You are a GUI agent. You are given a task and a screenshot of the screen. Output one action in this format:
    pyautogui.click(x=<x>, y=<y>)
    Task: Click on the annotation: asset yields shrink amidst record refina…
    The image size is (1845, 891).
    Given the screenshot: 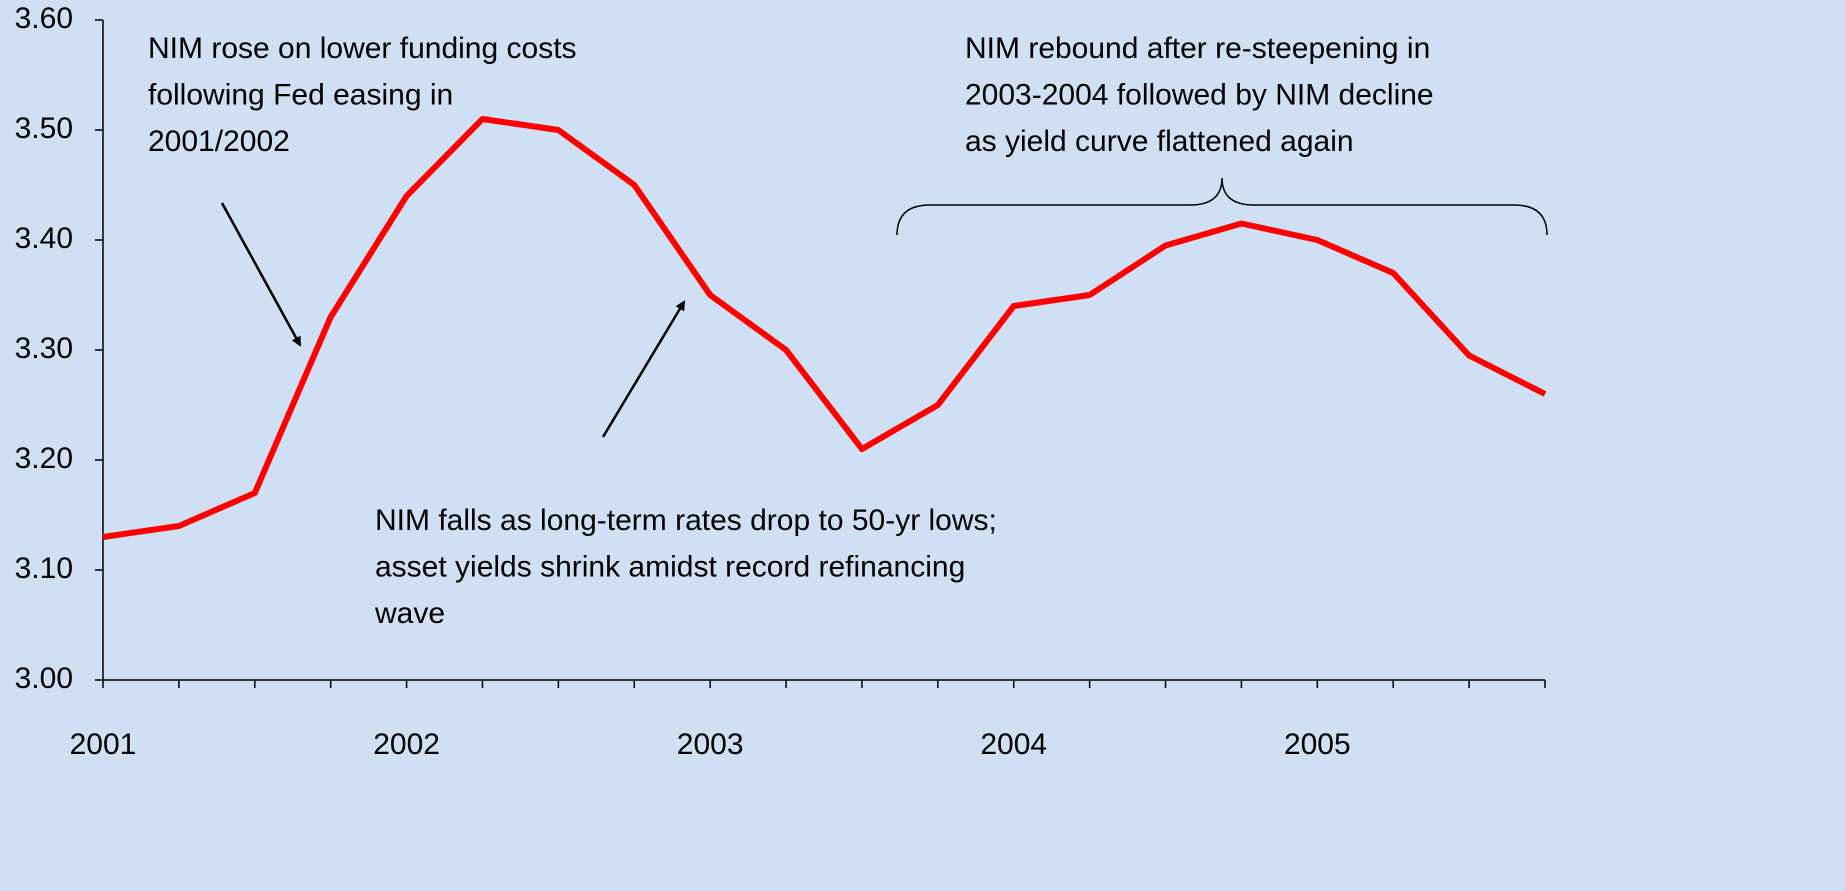 What is the action you would take?
    pyautogui.click(x=670, y=566)
    